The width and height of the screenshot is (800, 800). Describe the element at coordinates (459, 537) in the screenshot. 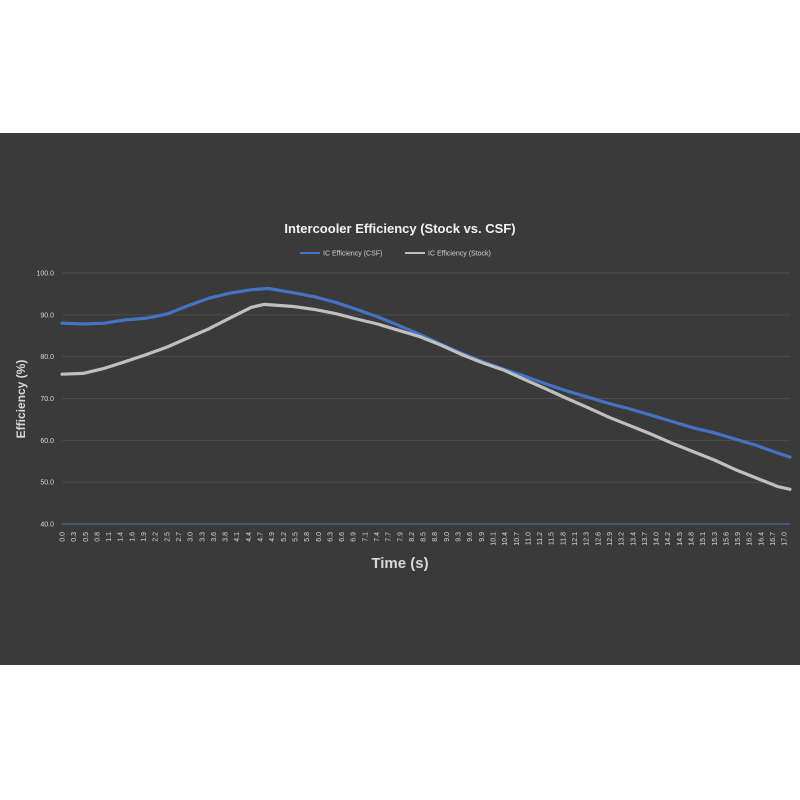

I see `x-tick-label: 9.3` at that location.